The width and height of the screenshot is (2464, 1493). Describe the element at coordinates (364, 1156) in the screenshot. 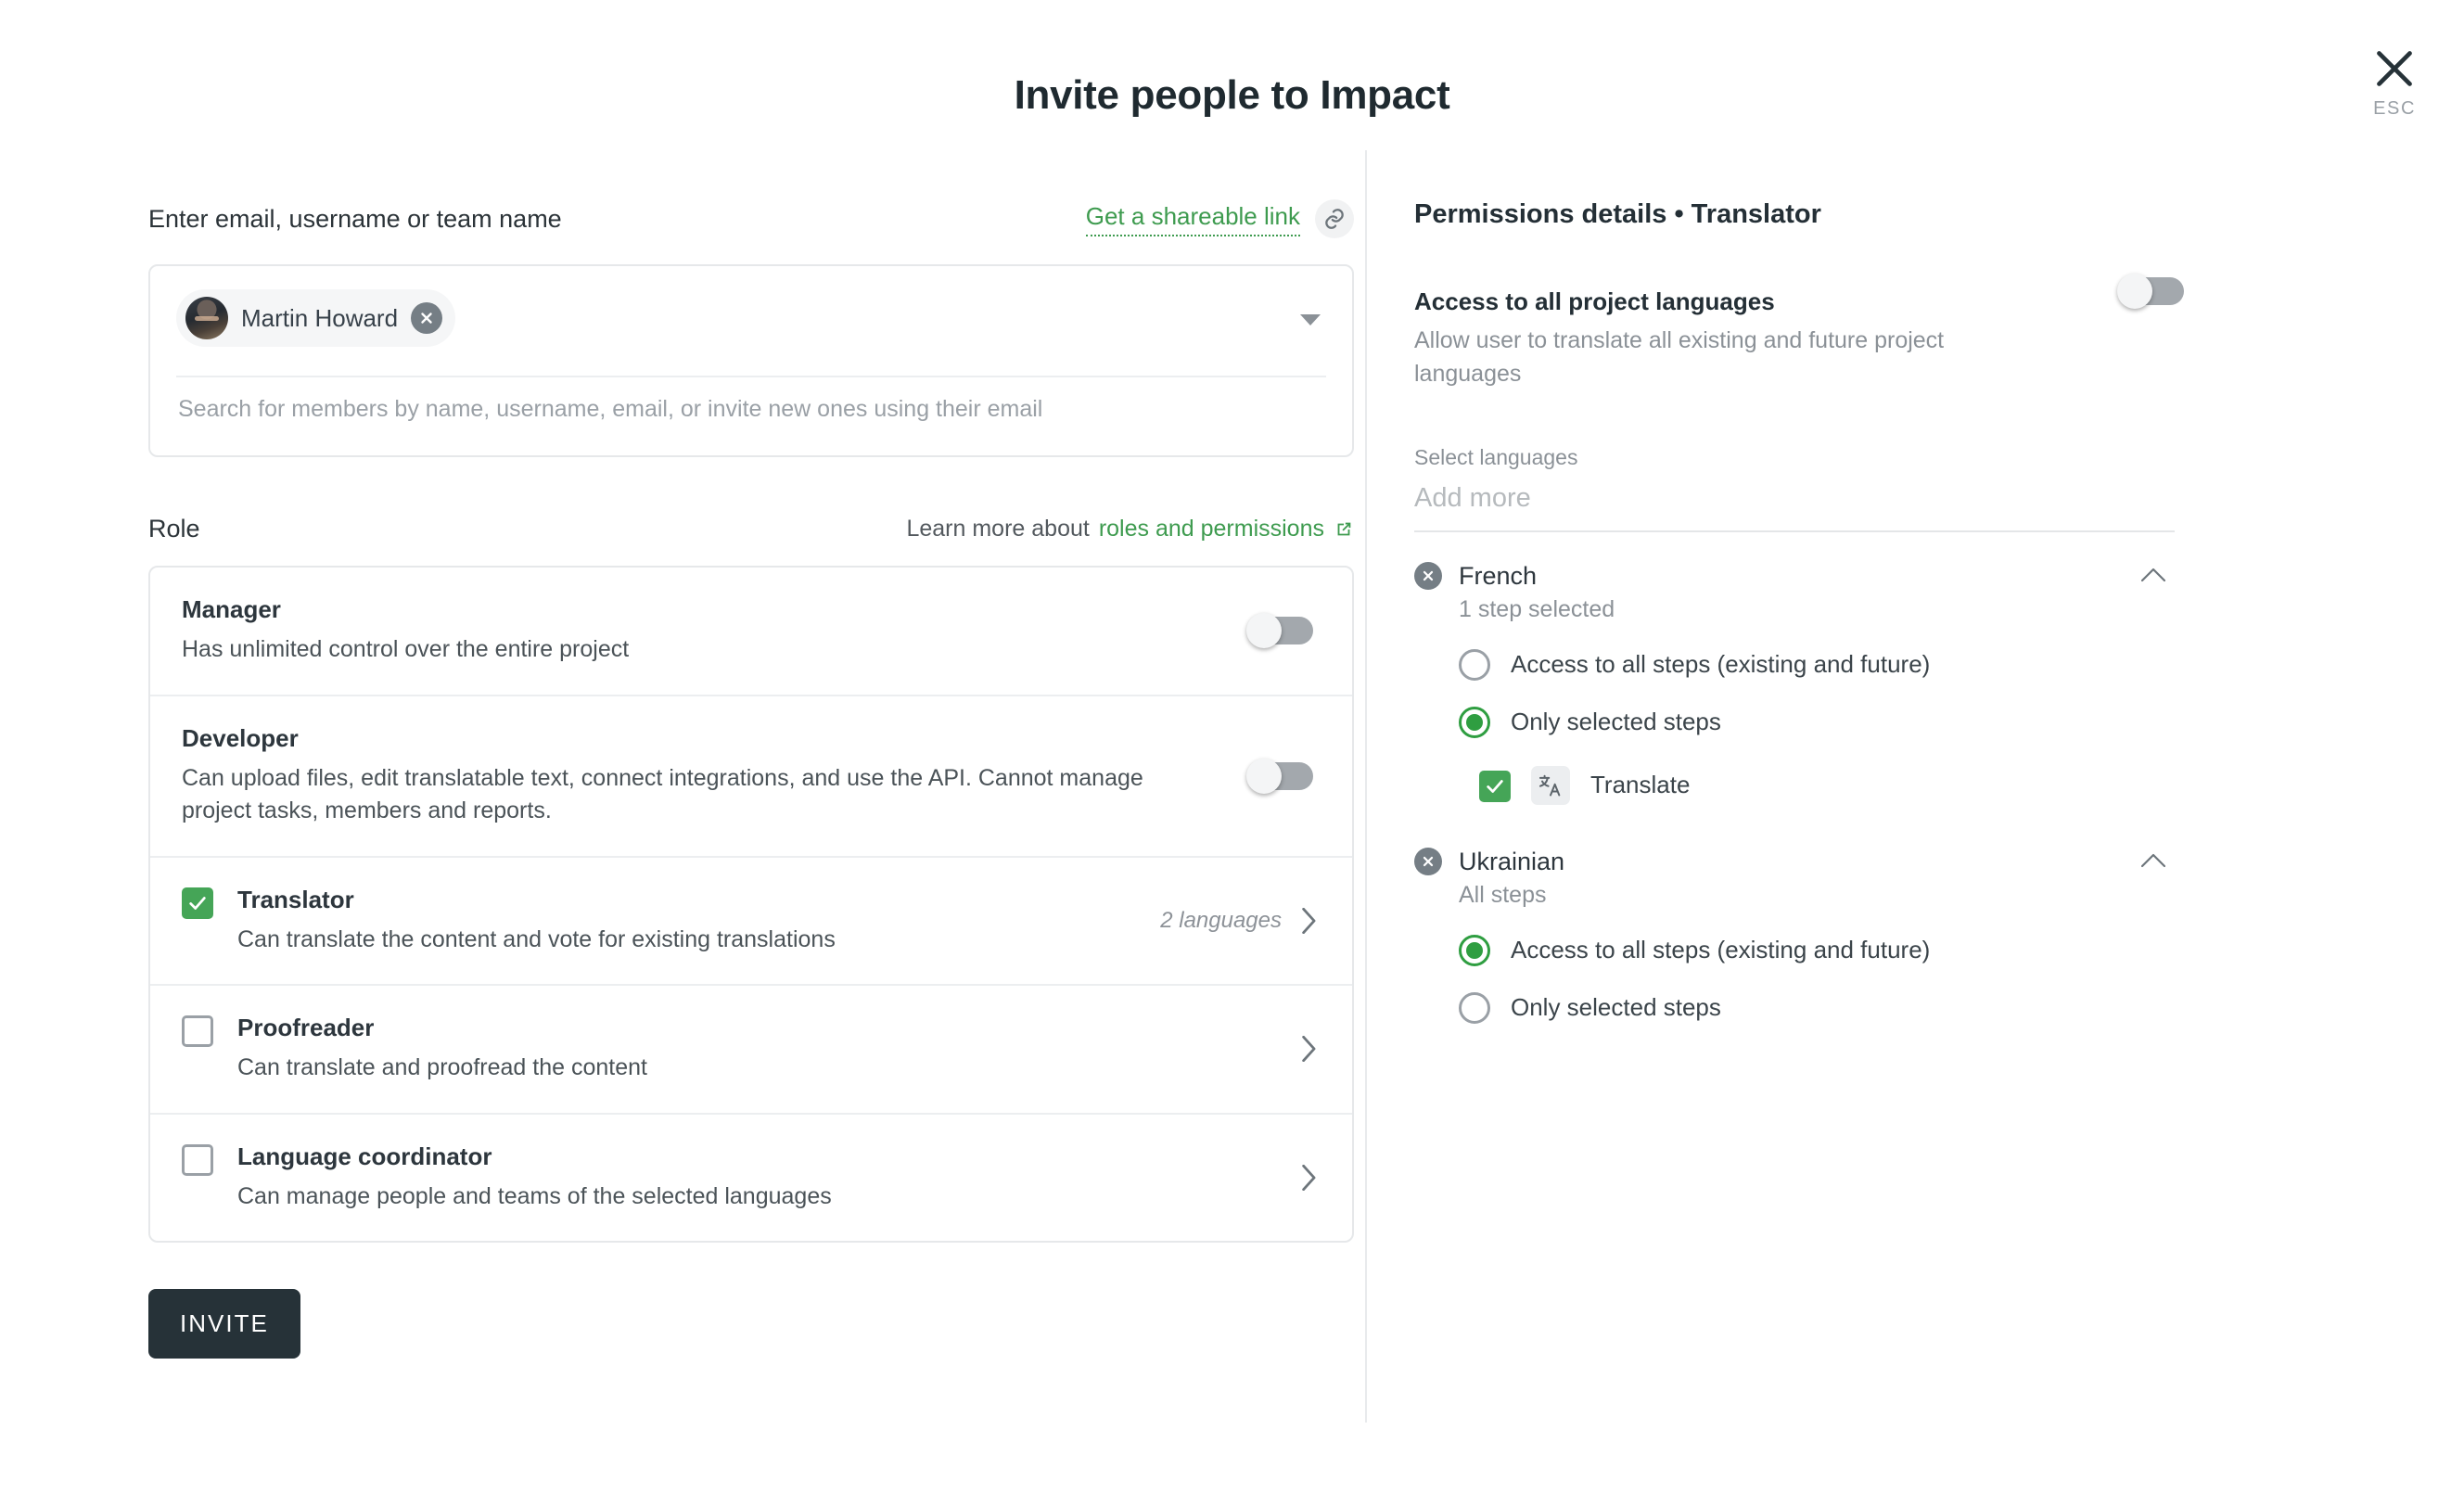

I see `role-name: Language coordinator` at that location.